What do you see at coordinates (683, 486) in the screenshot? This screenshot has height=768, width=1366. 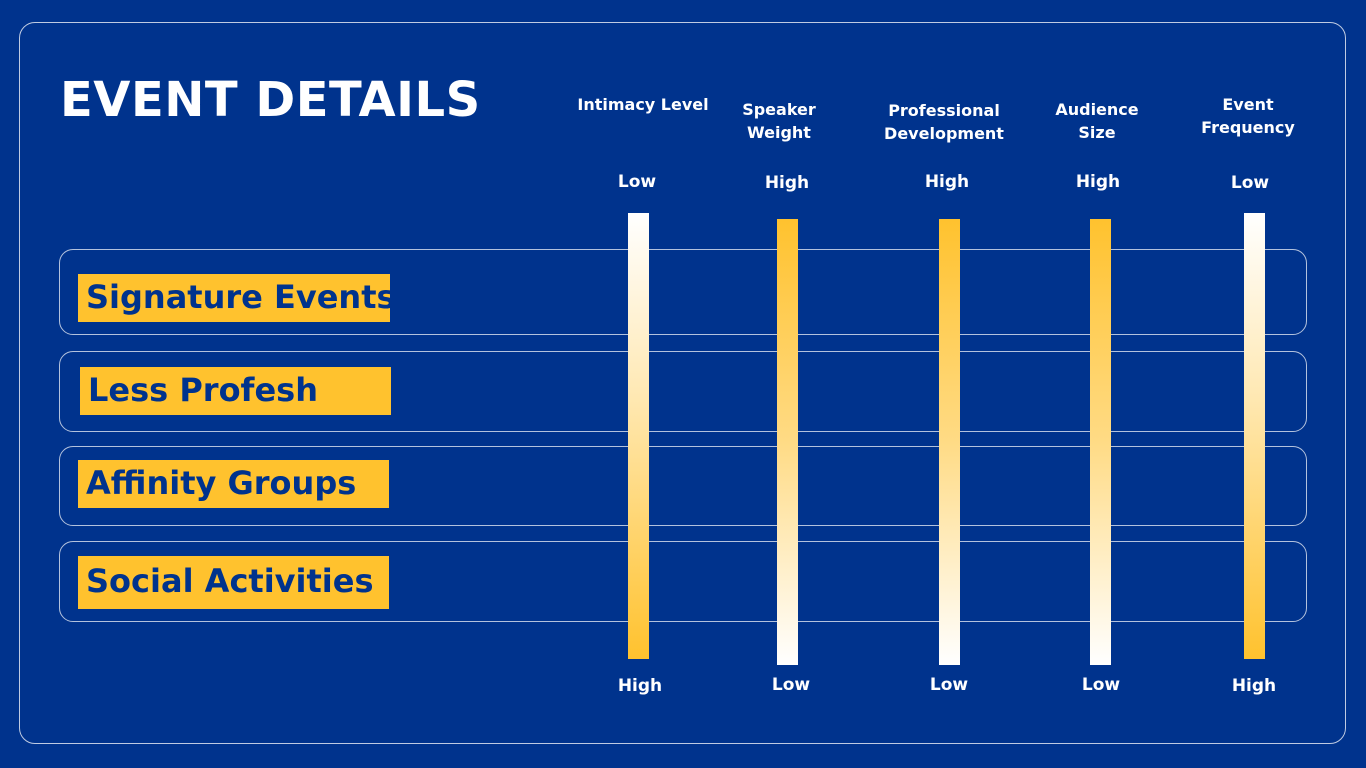 I see `row-box-affinity-groups` at bounding box center [683, 486].